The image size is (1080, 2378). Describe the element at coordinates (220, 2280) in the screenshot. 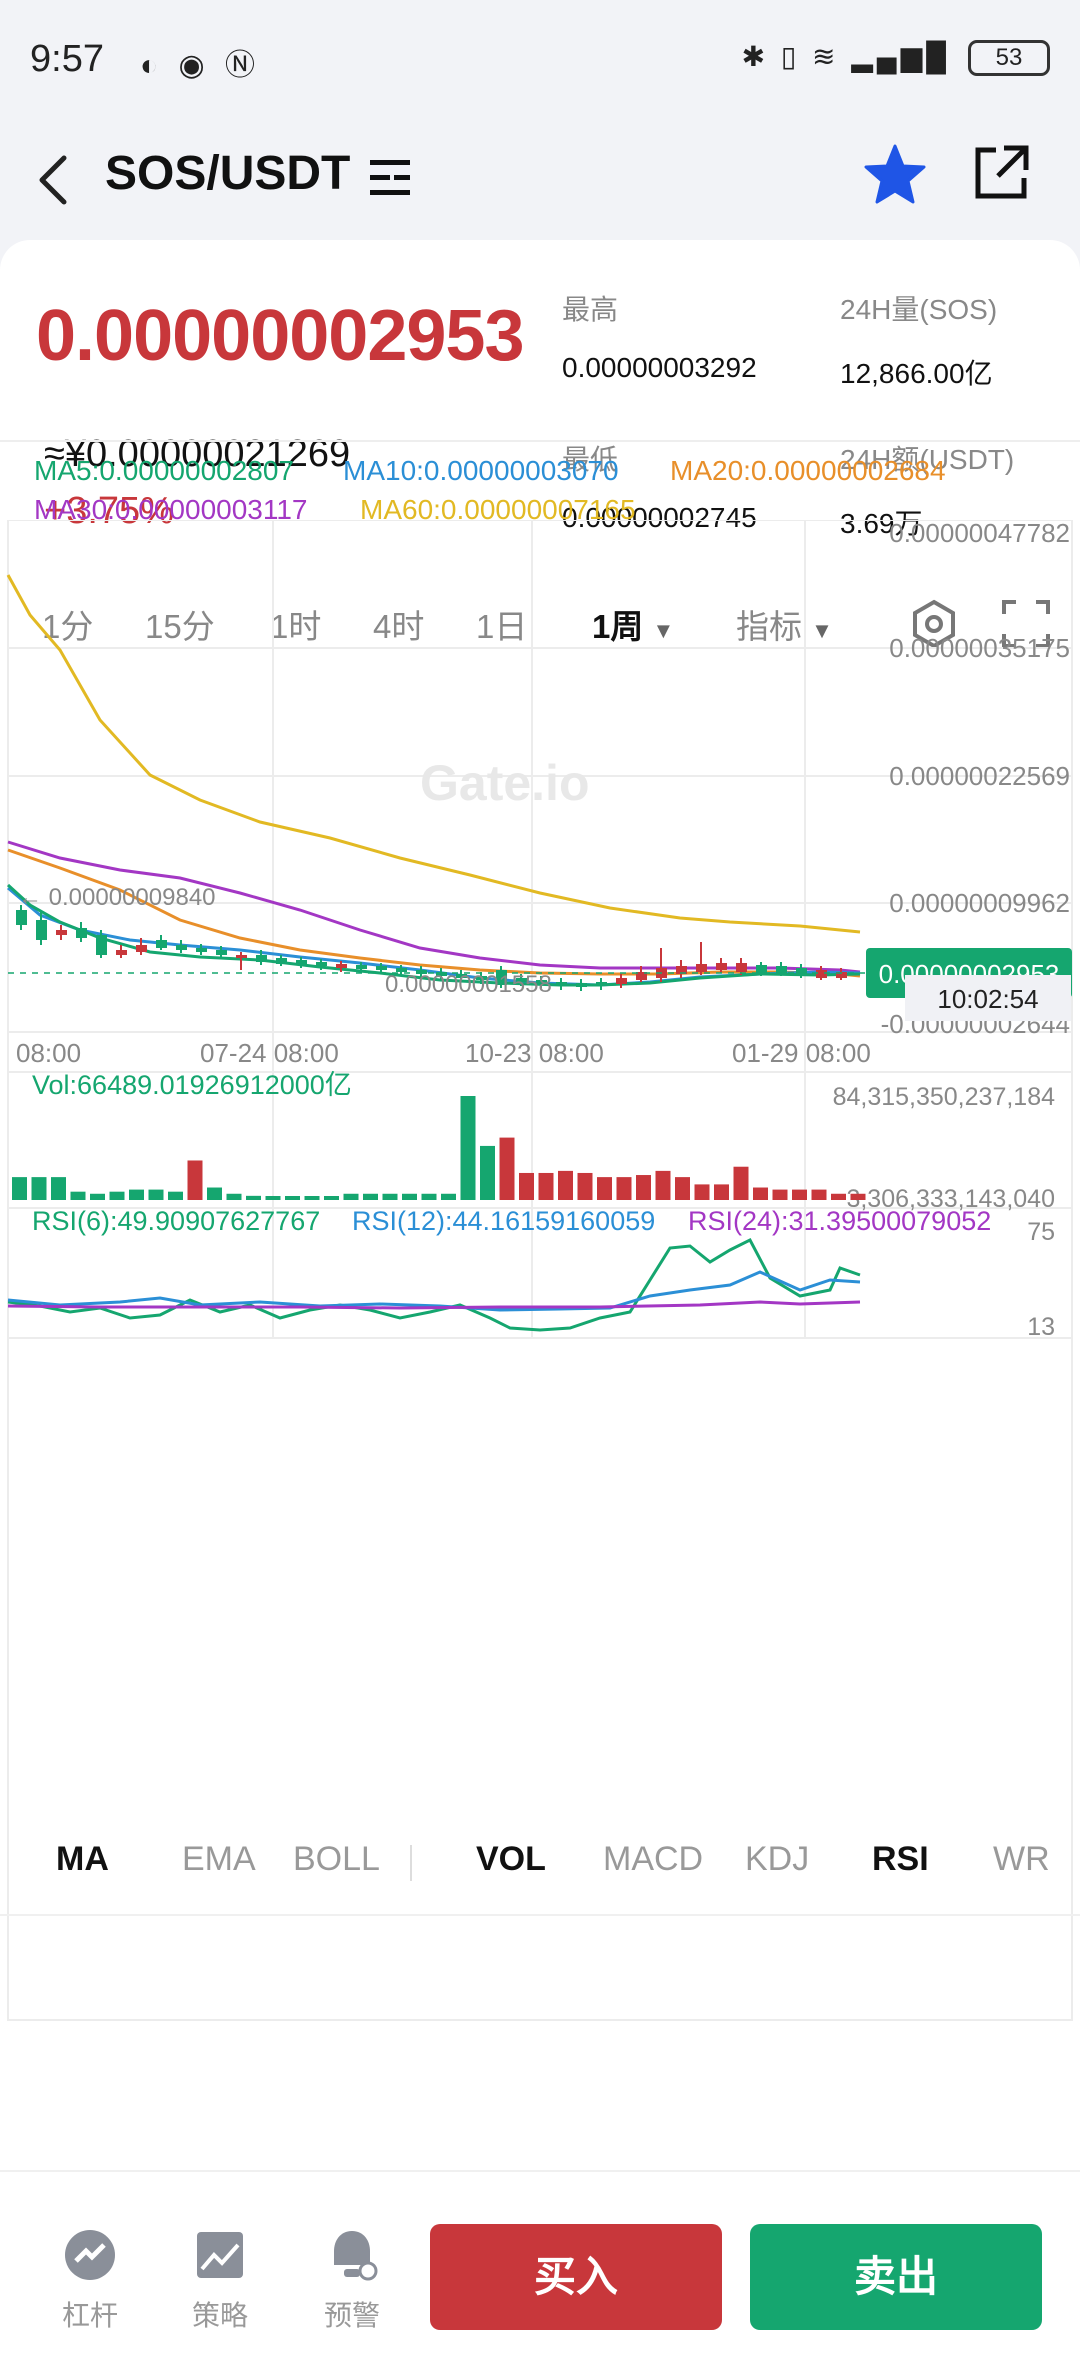

I see `strategy-button: 策略` at that location.